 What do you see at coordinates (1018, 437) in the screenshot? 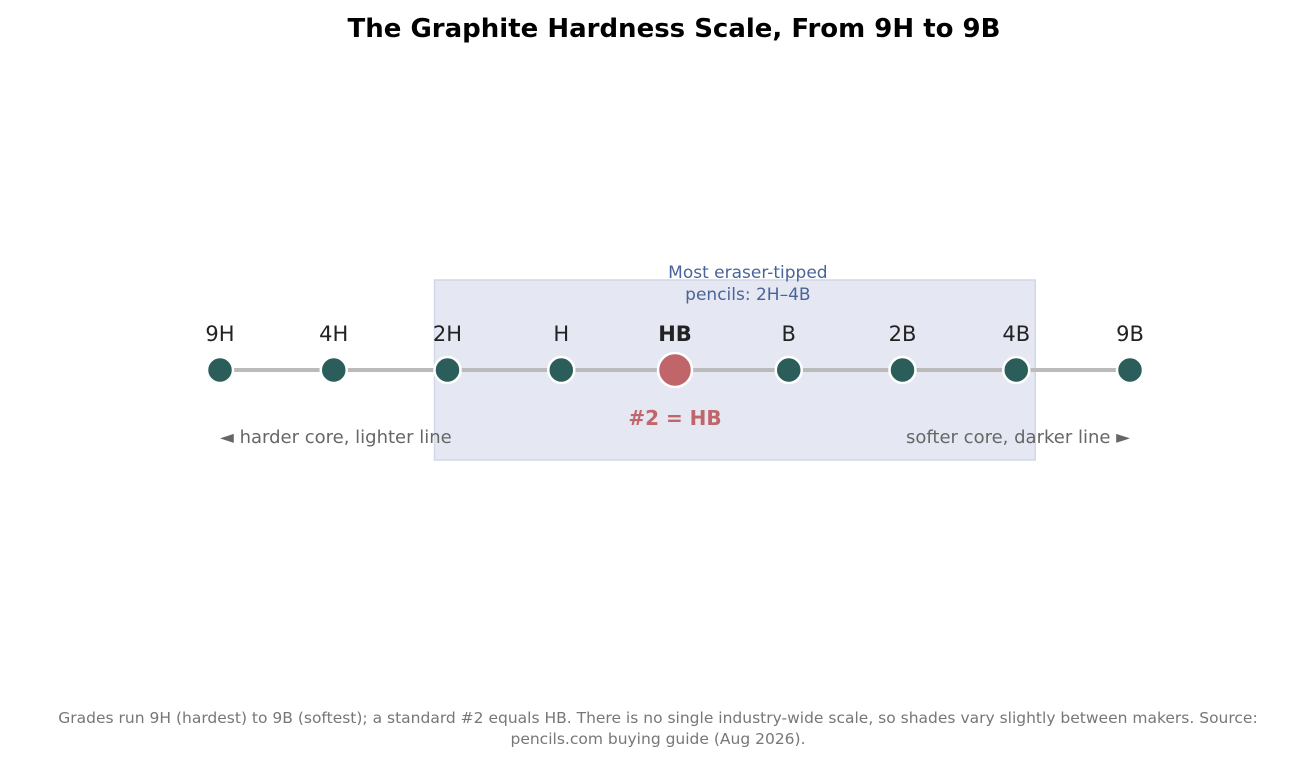
I see `softer-note: softer core, darker line ►` at bounding box center [1018, 437].